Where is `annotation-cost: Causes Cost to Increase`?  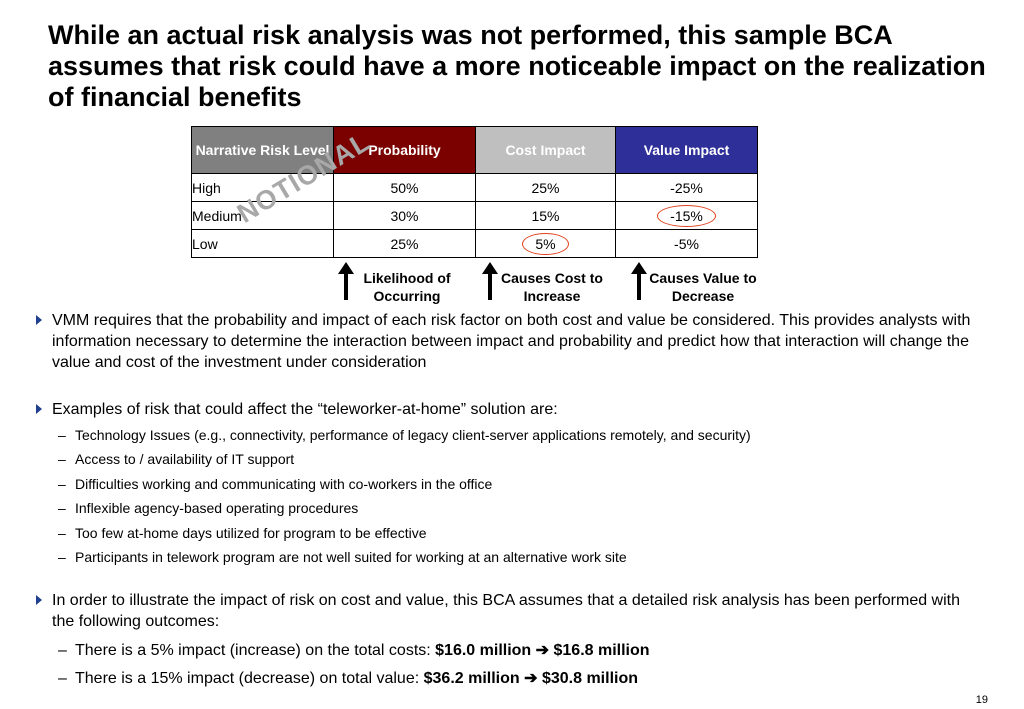 annotation-cost: Causes Cost to Increase is located at coordinates (552, 287).